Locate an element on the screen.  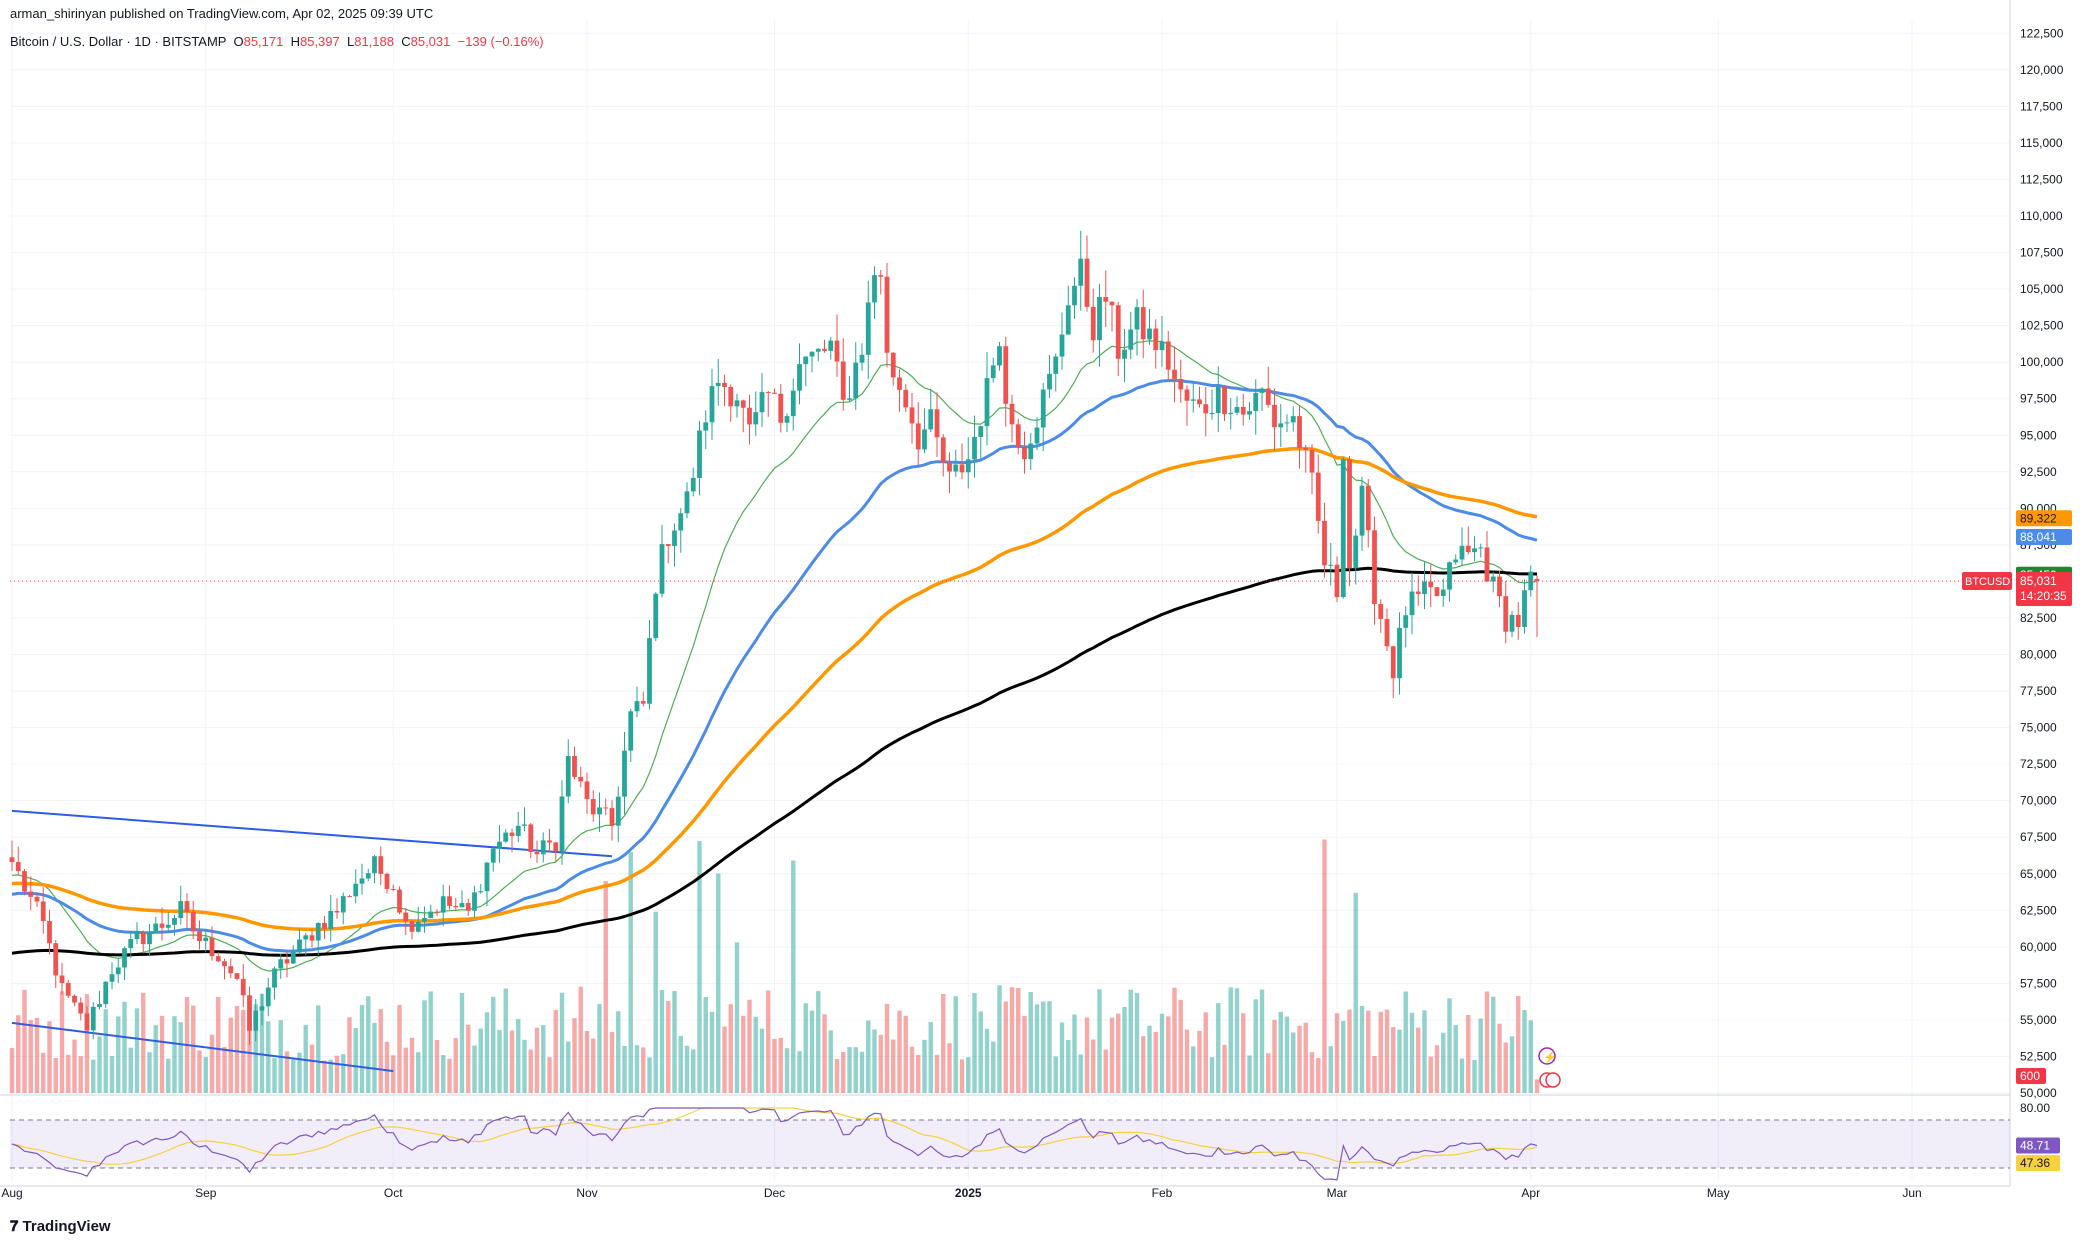
price-tick-label: 95,000 is located at coordinates (2038, 435).